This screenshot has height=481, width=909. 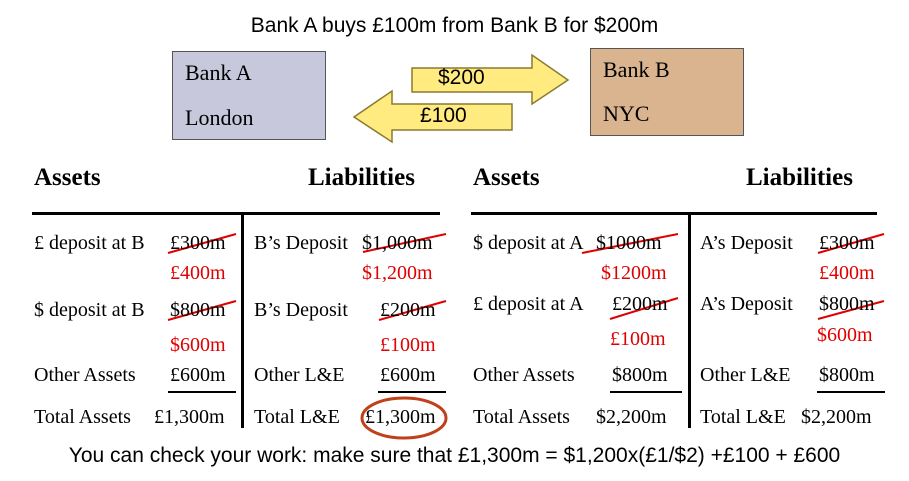 I want to click on bank-a-city: London, so click(x=219, y=117).